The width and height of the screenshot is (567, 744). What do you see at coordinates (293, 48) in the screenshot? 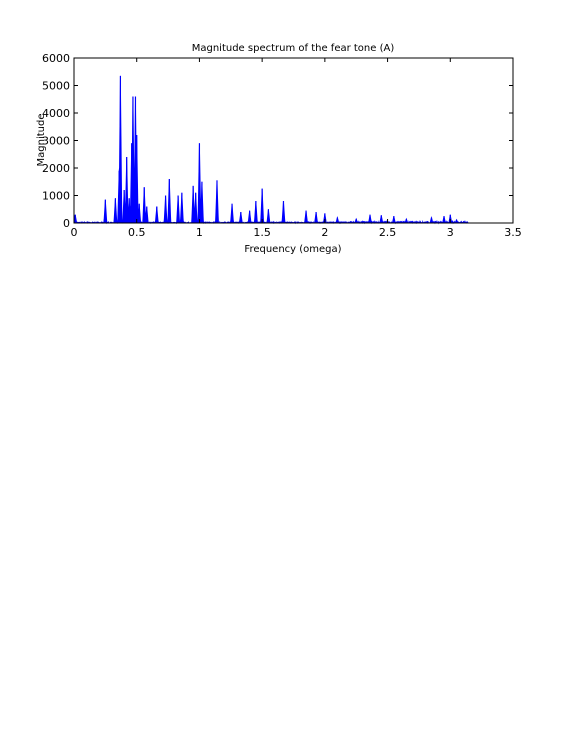
I see `chart-title: Magnitude spectrum of the fear tone (A)` at bounding box center [293, 48].